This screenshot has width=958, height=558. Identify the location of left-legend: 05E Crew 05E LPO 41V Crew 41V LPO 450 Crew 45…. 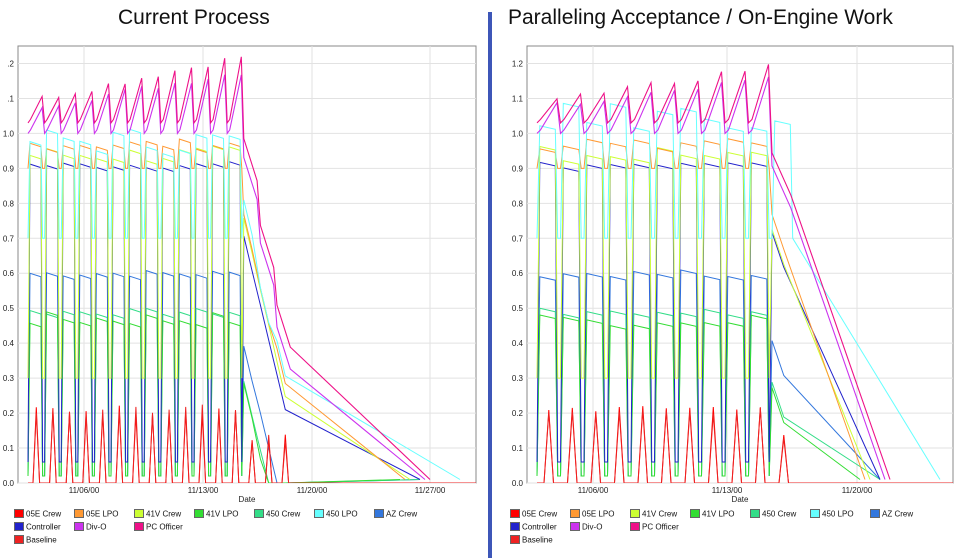
(249, 528).